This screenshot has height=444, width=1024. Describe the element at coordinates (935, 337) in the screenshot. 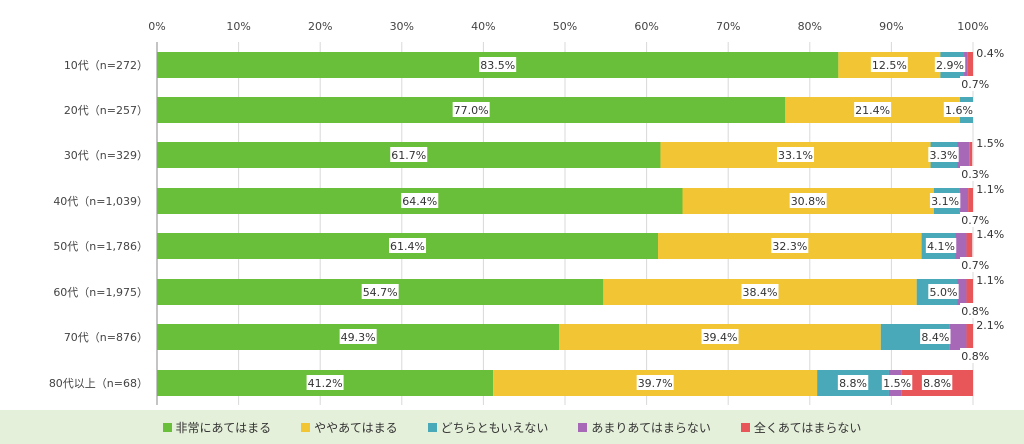

I see `data-label: 8.4%` at that location.